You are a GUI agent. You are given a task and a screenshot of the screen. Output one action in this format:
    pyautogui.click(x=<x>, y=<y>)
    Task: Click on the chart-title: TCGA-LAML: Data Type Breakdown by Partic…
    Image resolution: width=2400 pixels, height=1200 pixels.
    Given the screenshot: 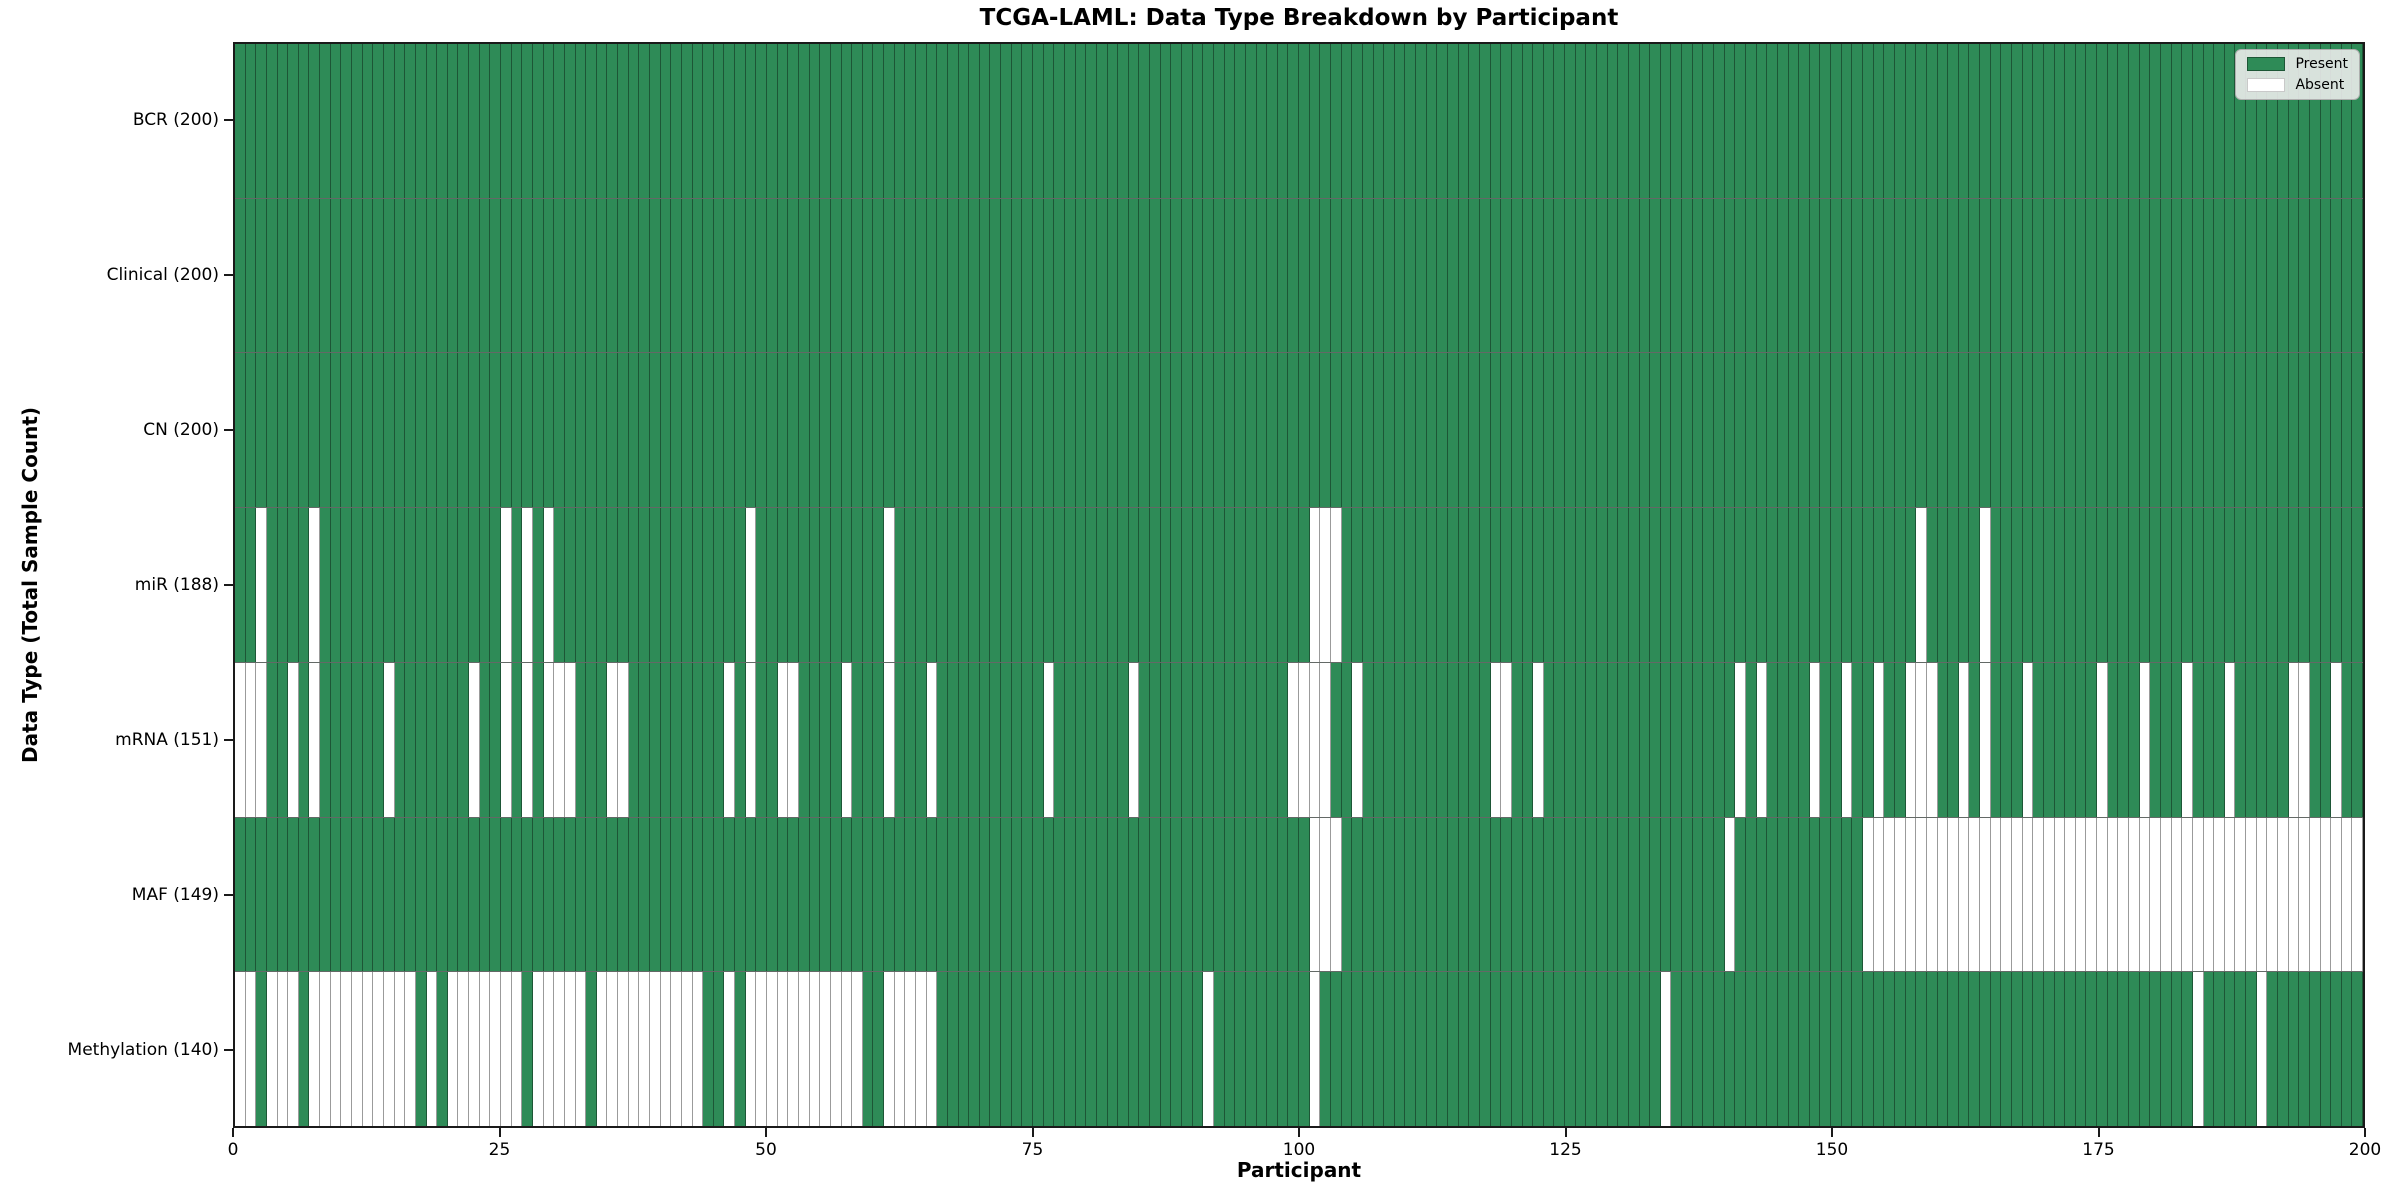 What is the action you would take?
    pyautogui.click(x=1299, y=18)
    